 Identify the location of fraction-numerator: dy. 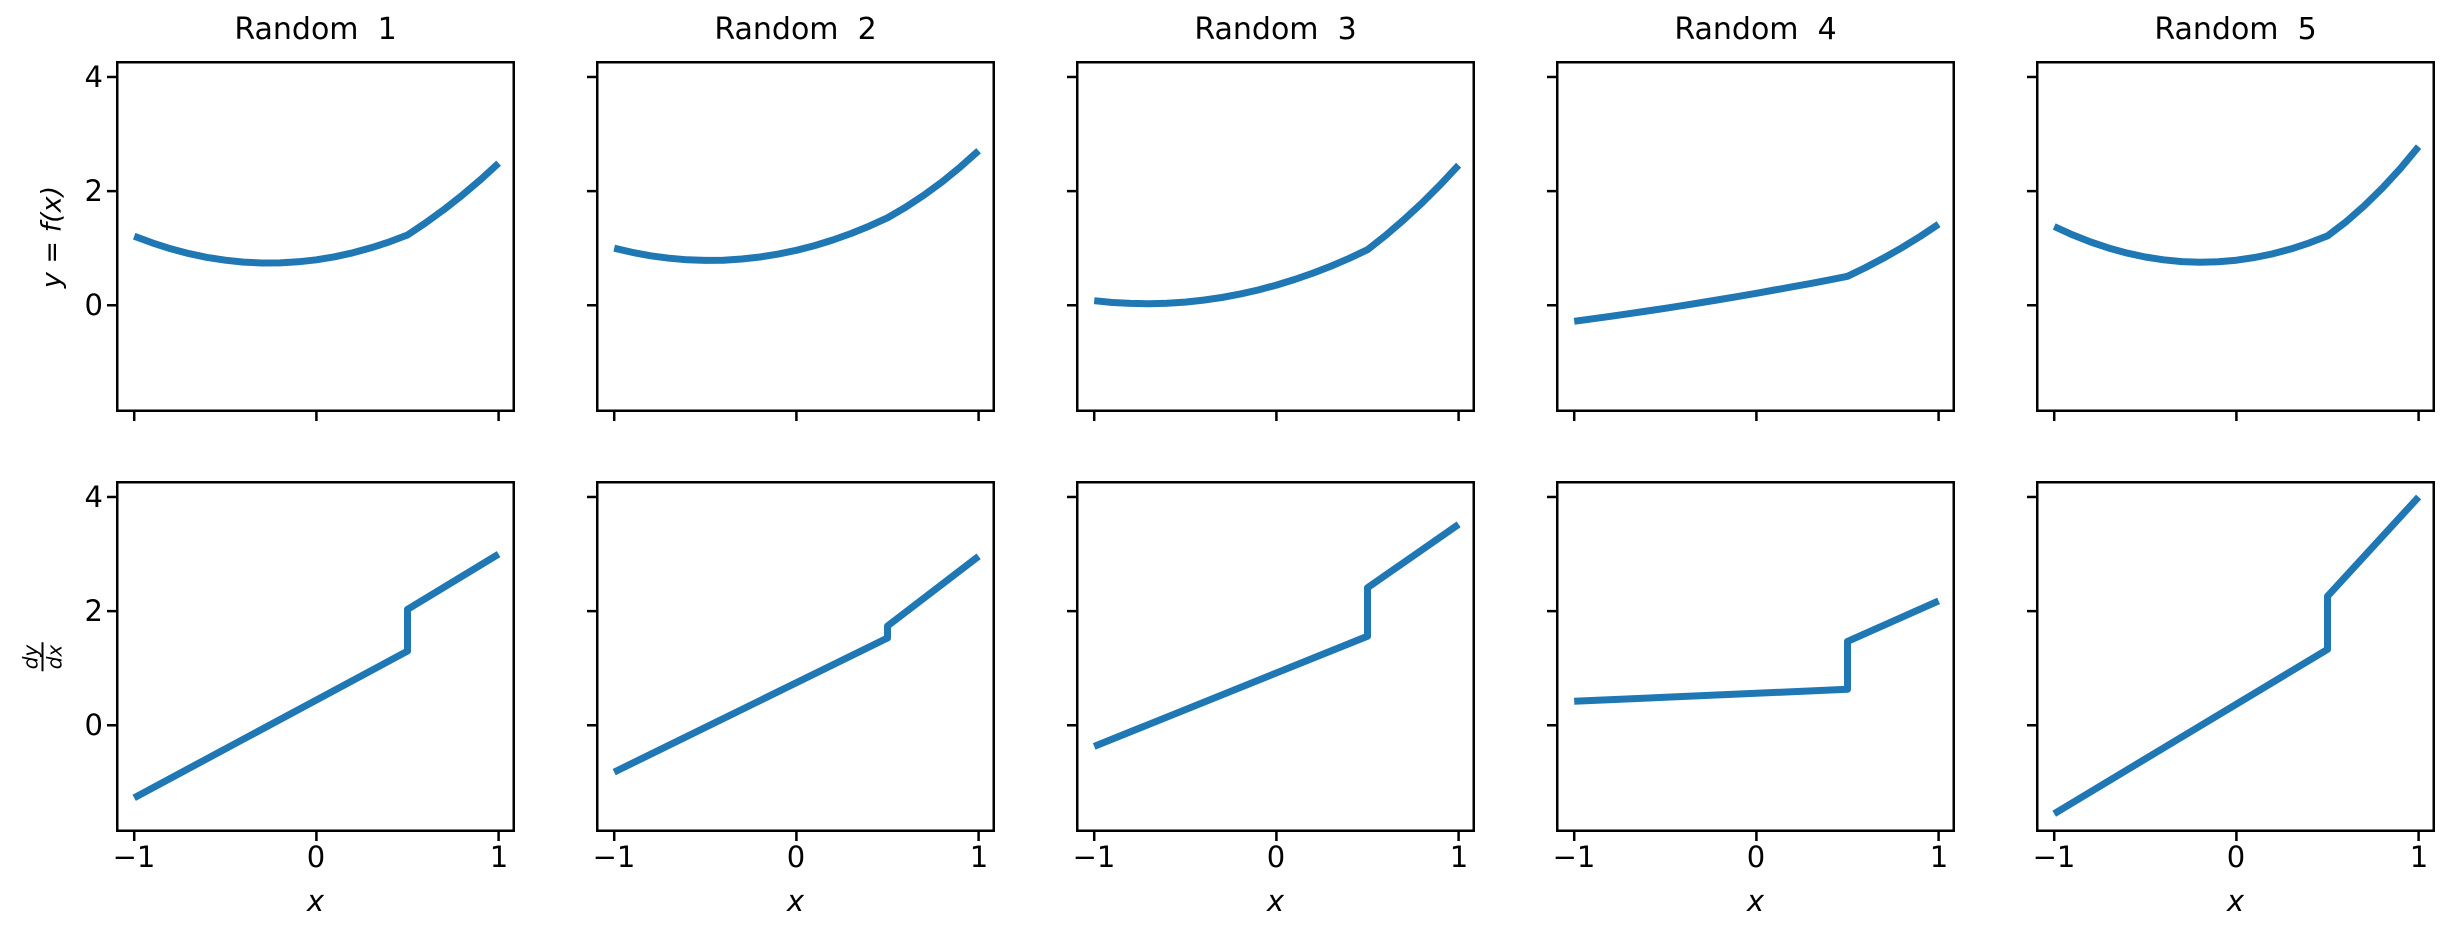
(30, 657).